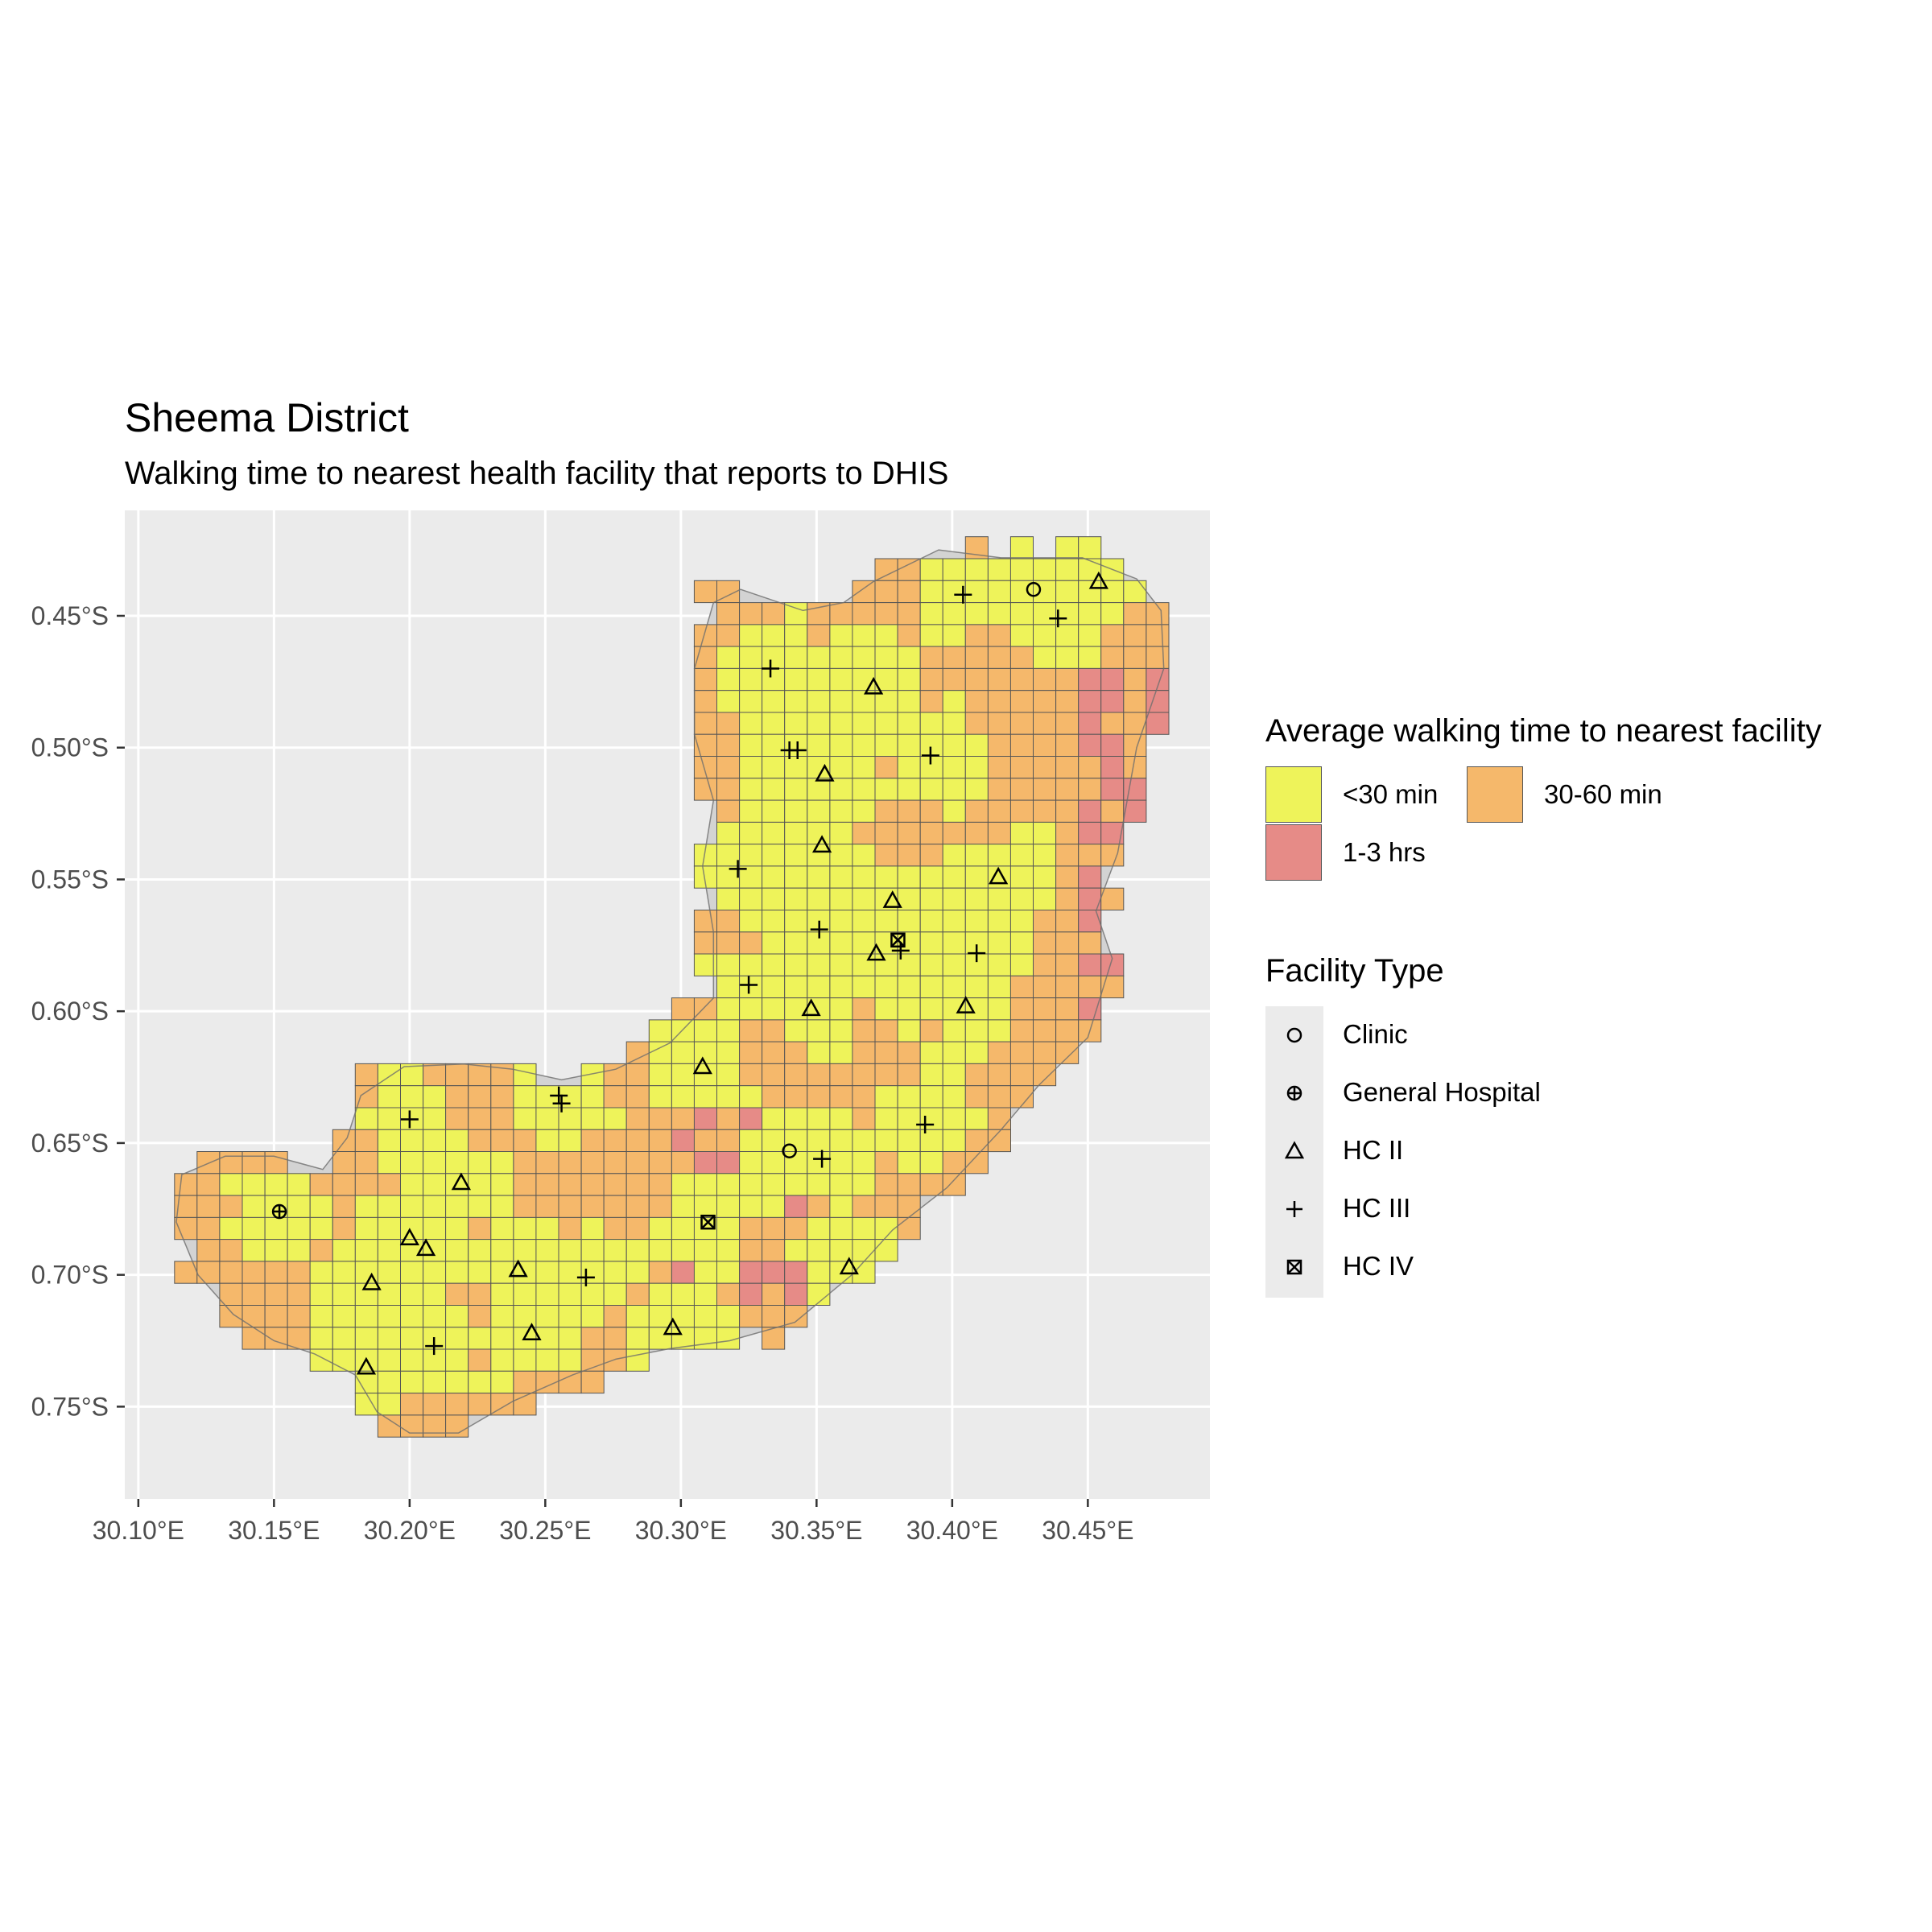  Describe the element at coordinates (70, 1275) in the screenshot. I see `y-tick-label: 0.70°S` at that location.